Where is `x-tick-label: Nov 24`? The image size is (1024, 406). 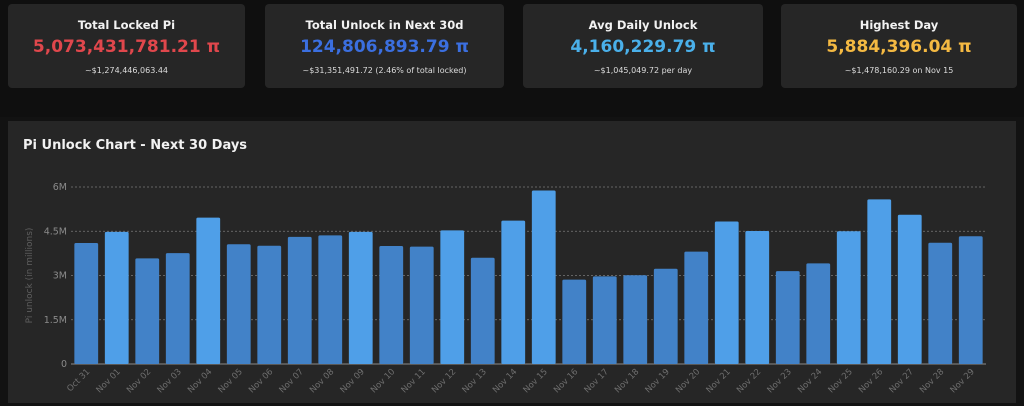
x-tick-label: Nov 24 is located at coordinates (810, 381).